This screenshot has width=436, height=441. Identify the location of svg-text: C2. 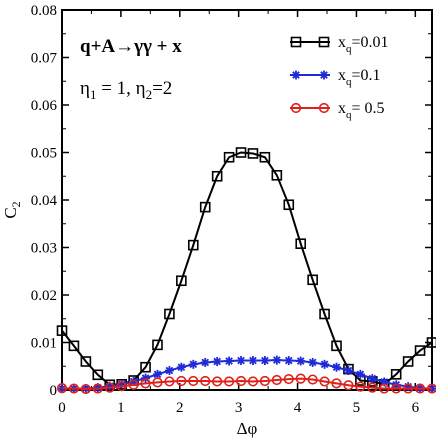
(12, 209).